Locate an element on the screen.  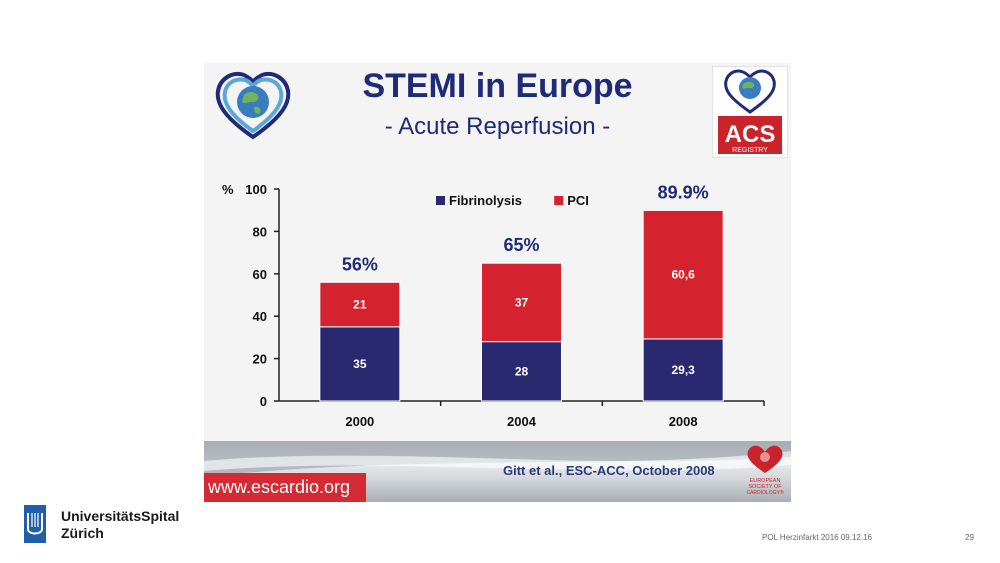
segment-label: 60,6 is located at coordinates (683, 275).